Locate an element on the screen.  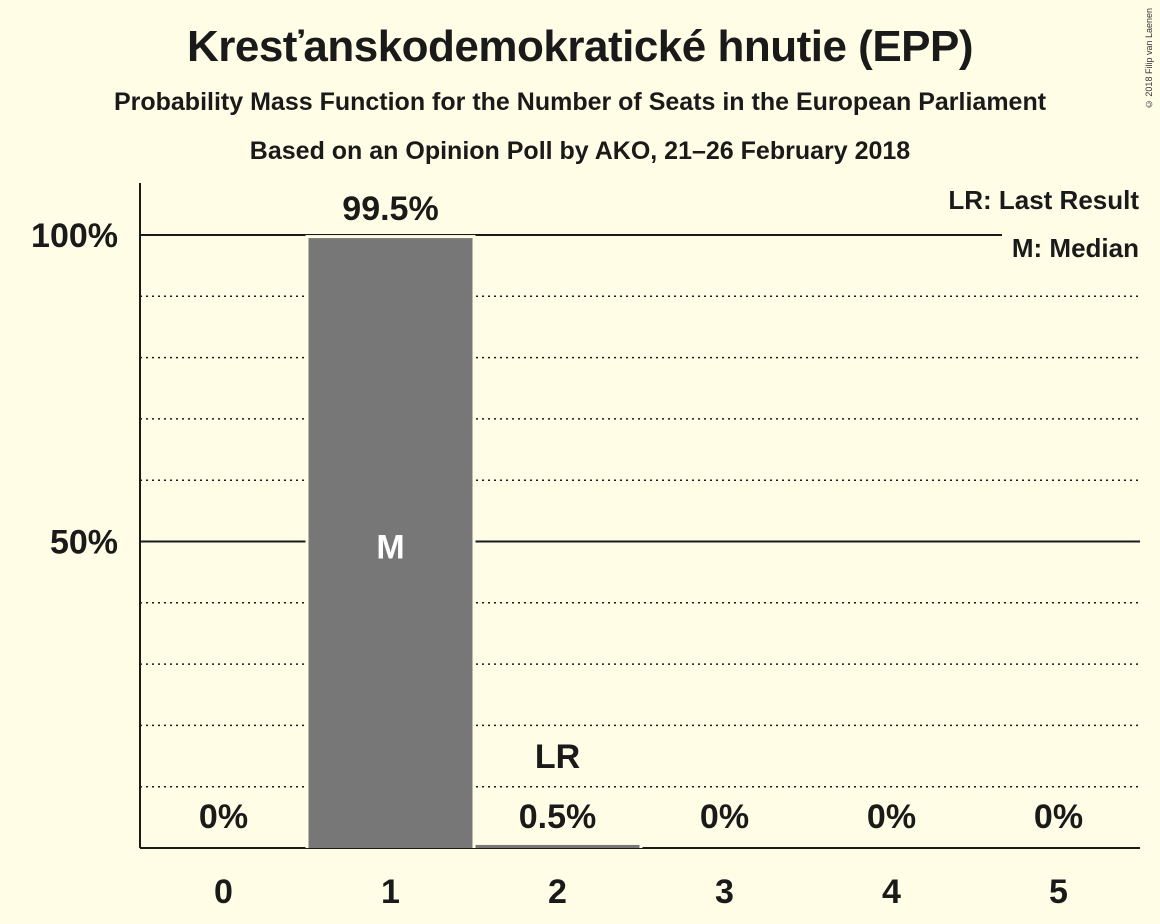
legend-entry: M: Median is located at coordinates (1075, 248).